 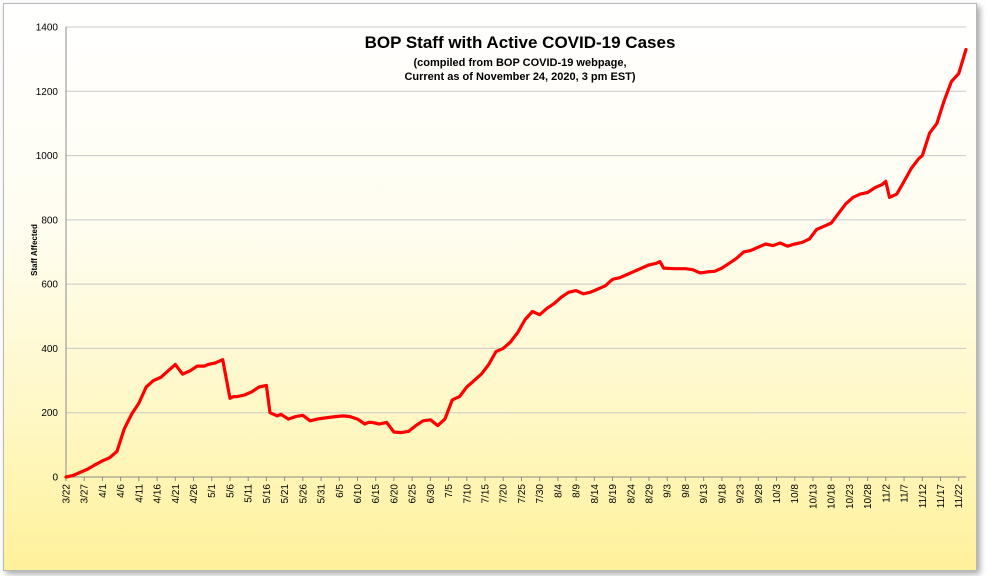 What do you see at coordinates (467, 494) in the screenshot?
I see `x-tick-label: 7/10` at bounding box center [467, 494].